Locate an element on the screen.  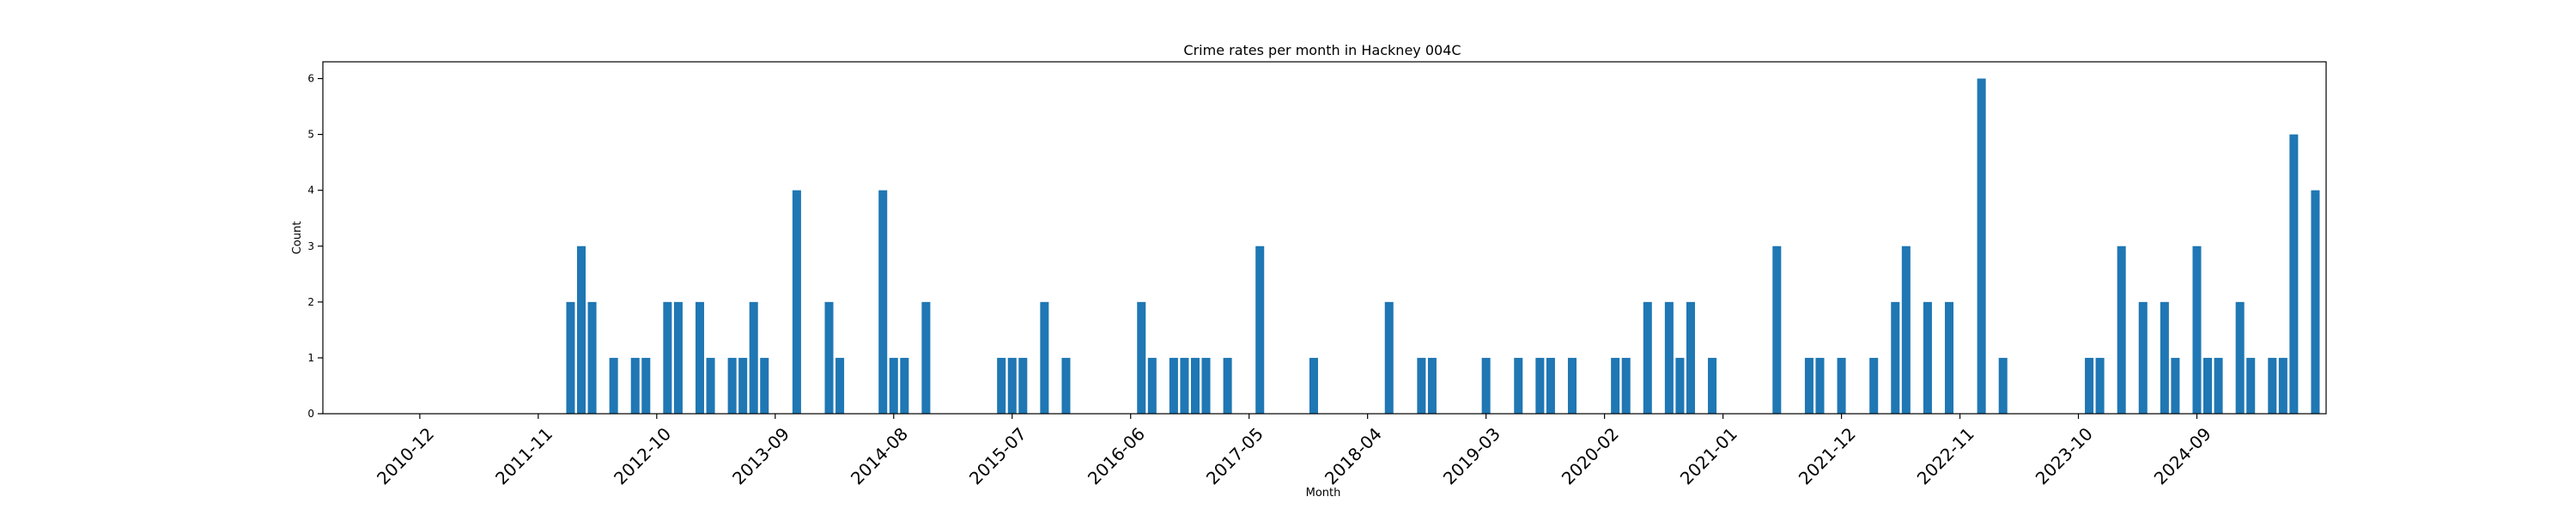
x-tick-label-2021-01: 2021-01 is located at coordinates (1708, 455).